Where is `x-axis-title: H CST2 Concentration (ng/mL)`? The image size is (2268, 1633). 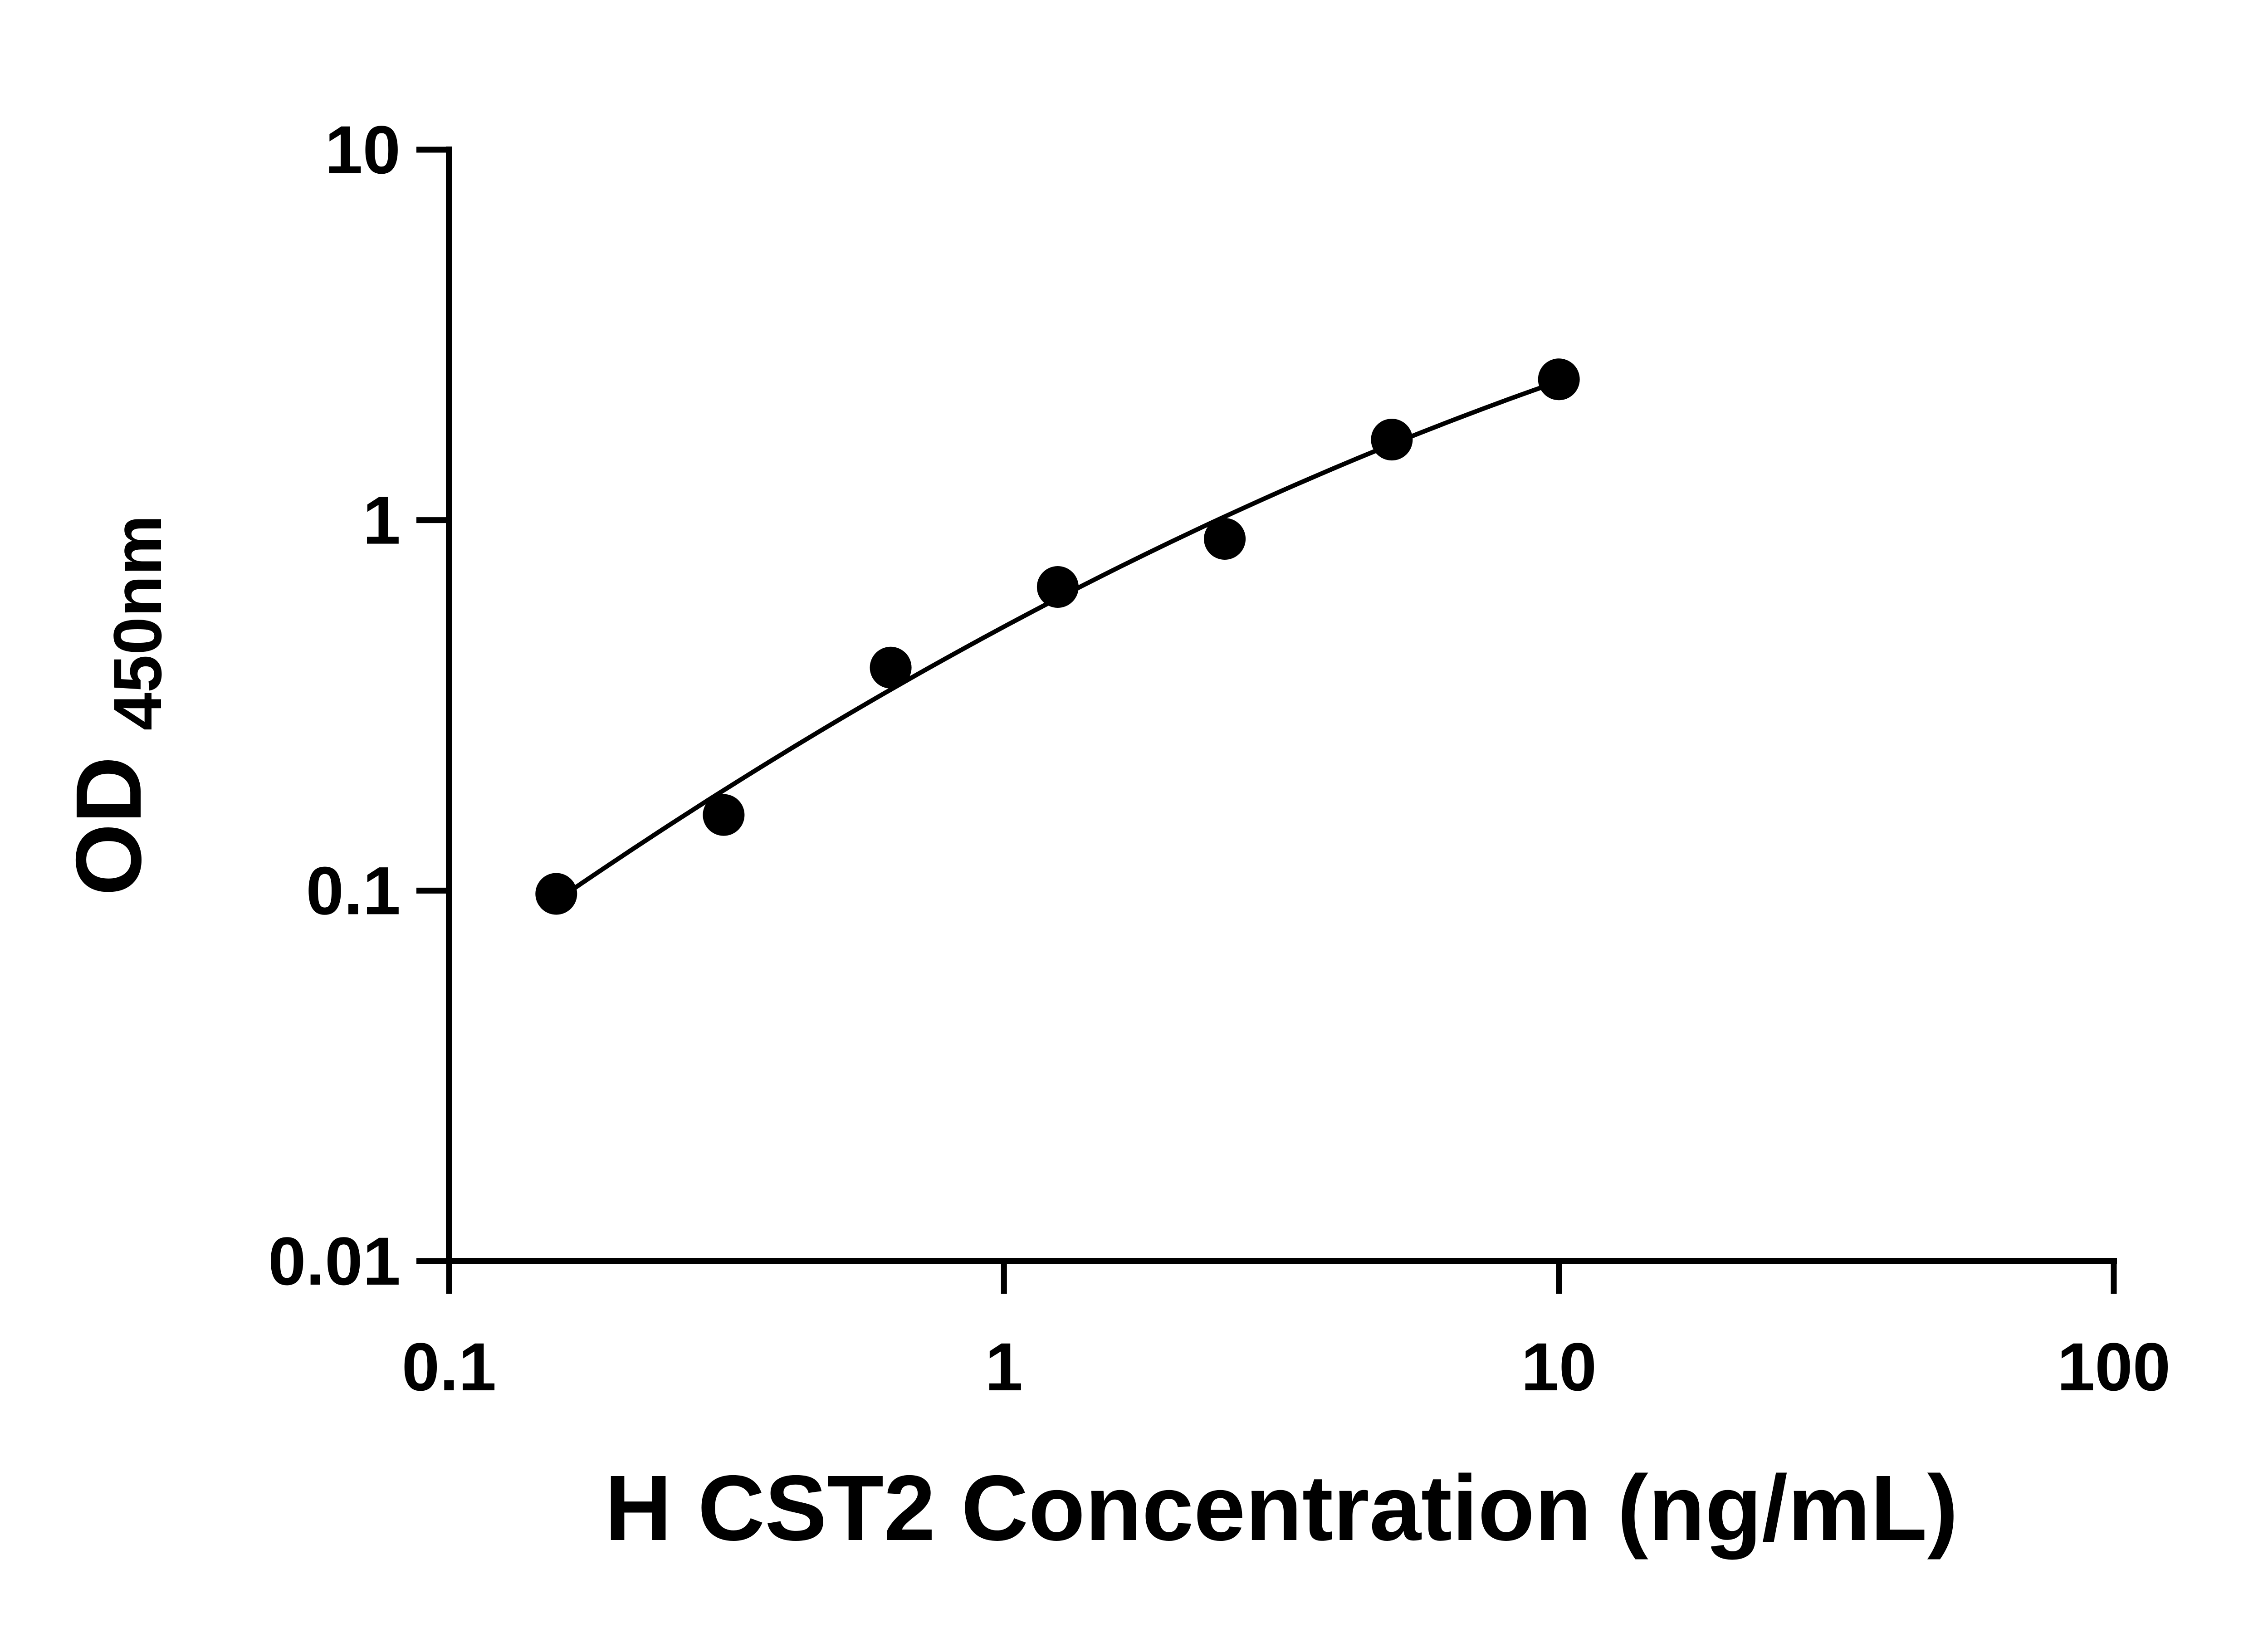
x-axis-title: H CST2 Concentration (ng/mL) is located at coordinates (1282, 1508).